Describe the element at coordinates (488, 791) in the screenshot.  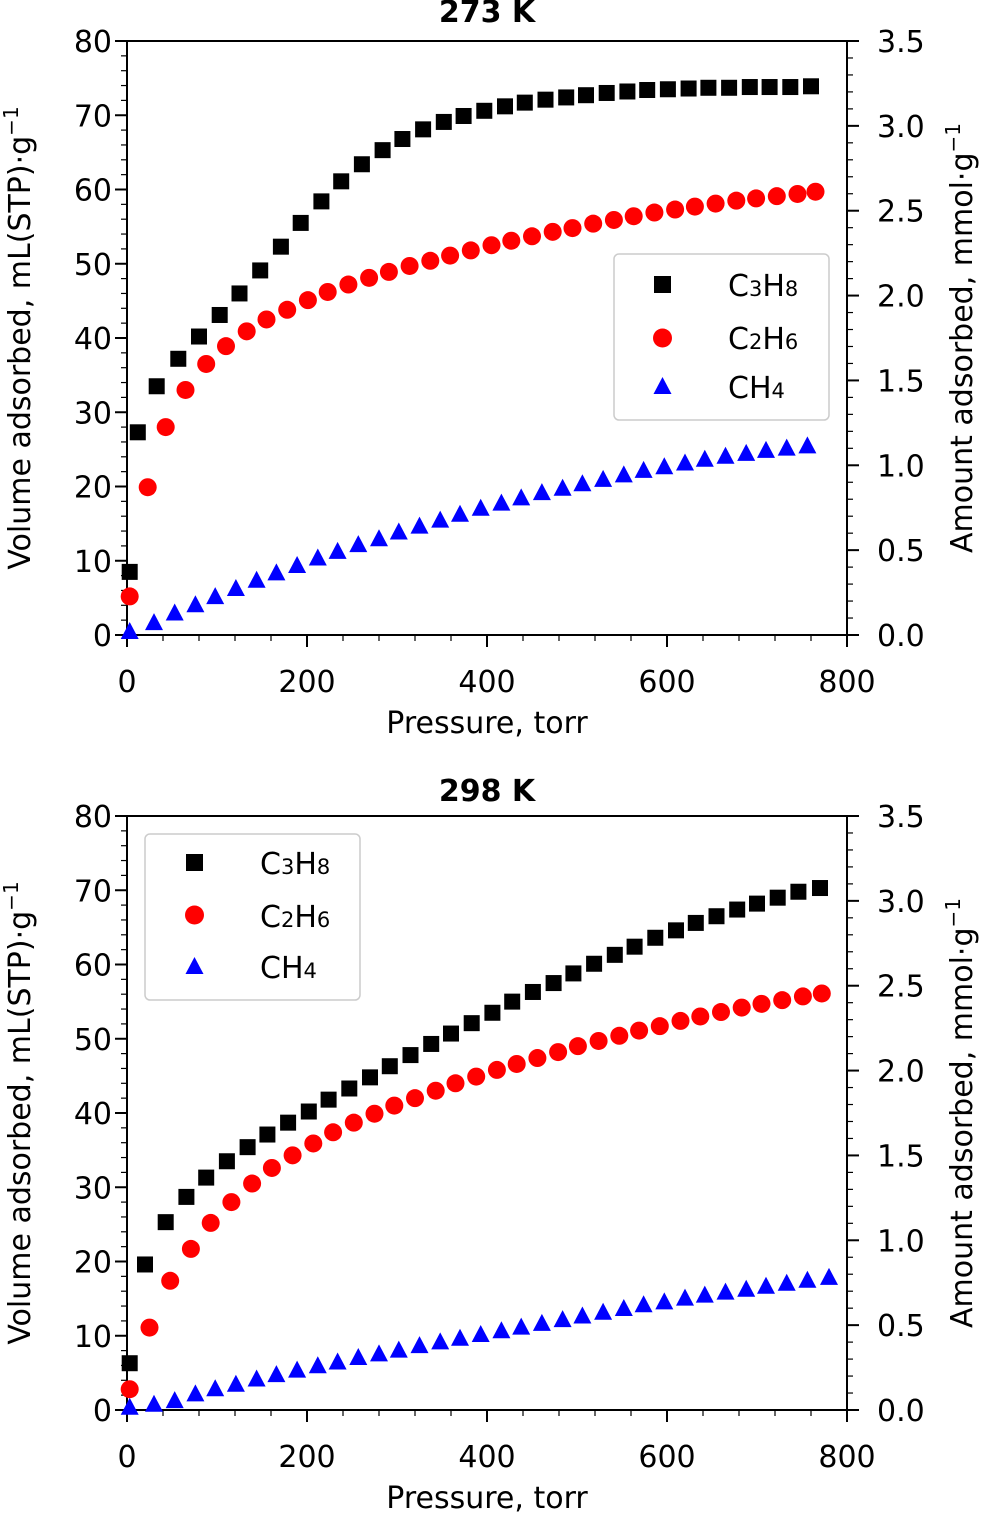
I see `chart-title: 298 K` at that location.